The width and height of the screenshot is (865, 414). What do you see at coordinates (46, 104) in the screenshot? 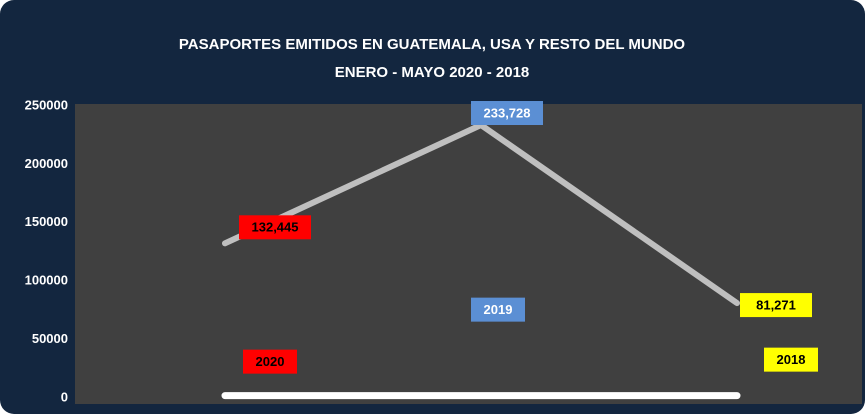
I see `y-tick-label: 250000` at bounding box center [46, 104].